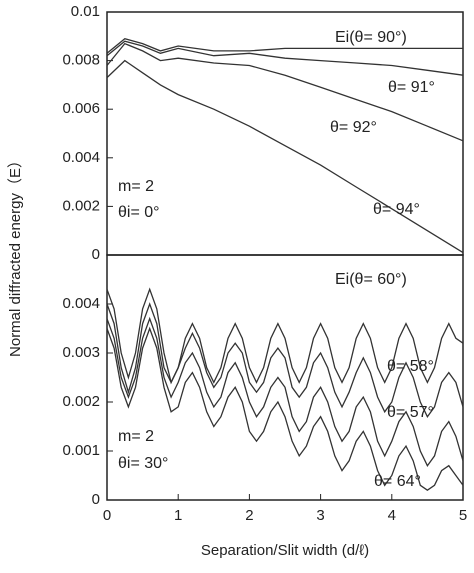 The image size is (474, 573). I want to click on series-label: Ei(θ= 90°), so click(371, 37).